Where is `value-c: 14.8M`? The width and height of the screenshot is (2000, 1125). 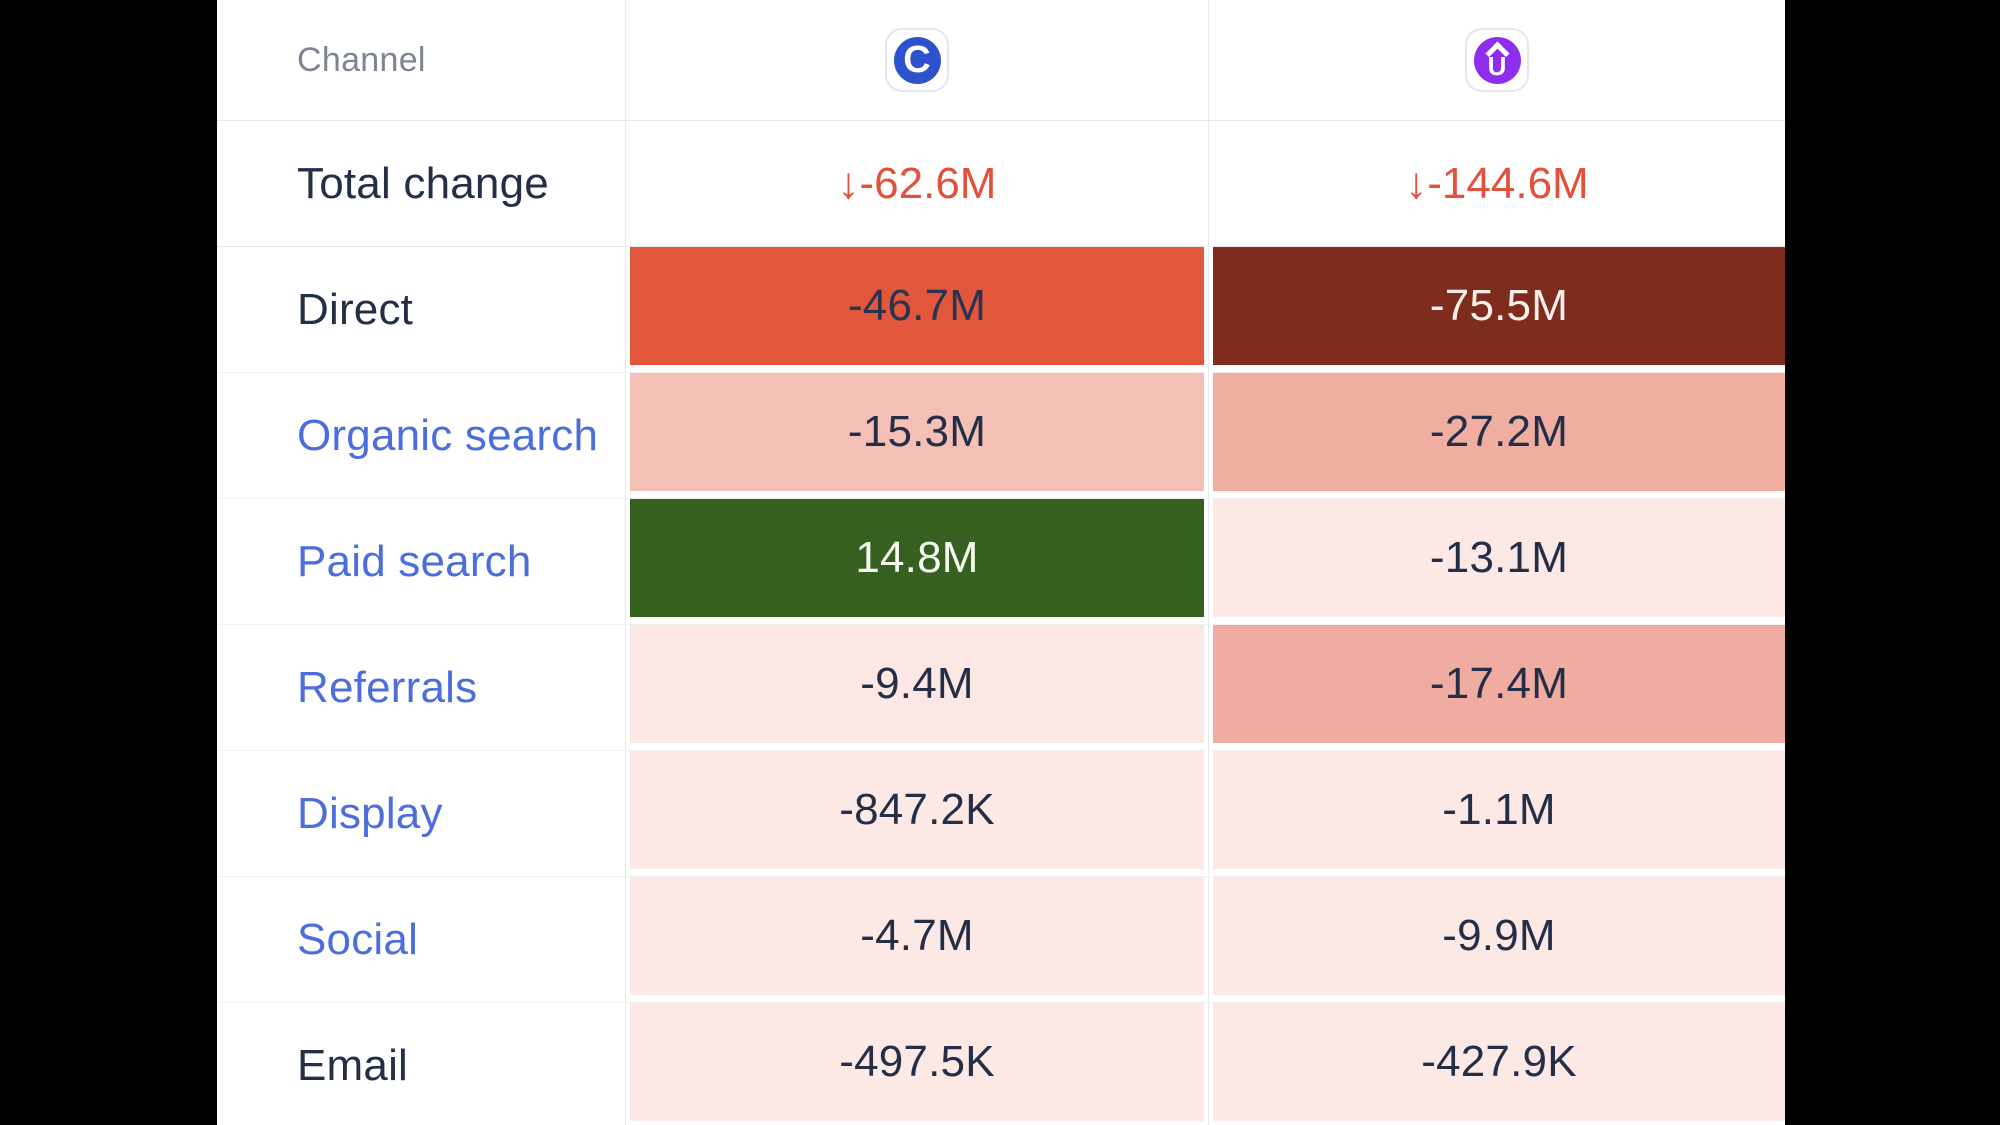 value-c: 14.8M is located at coordinates (917, 557).